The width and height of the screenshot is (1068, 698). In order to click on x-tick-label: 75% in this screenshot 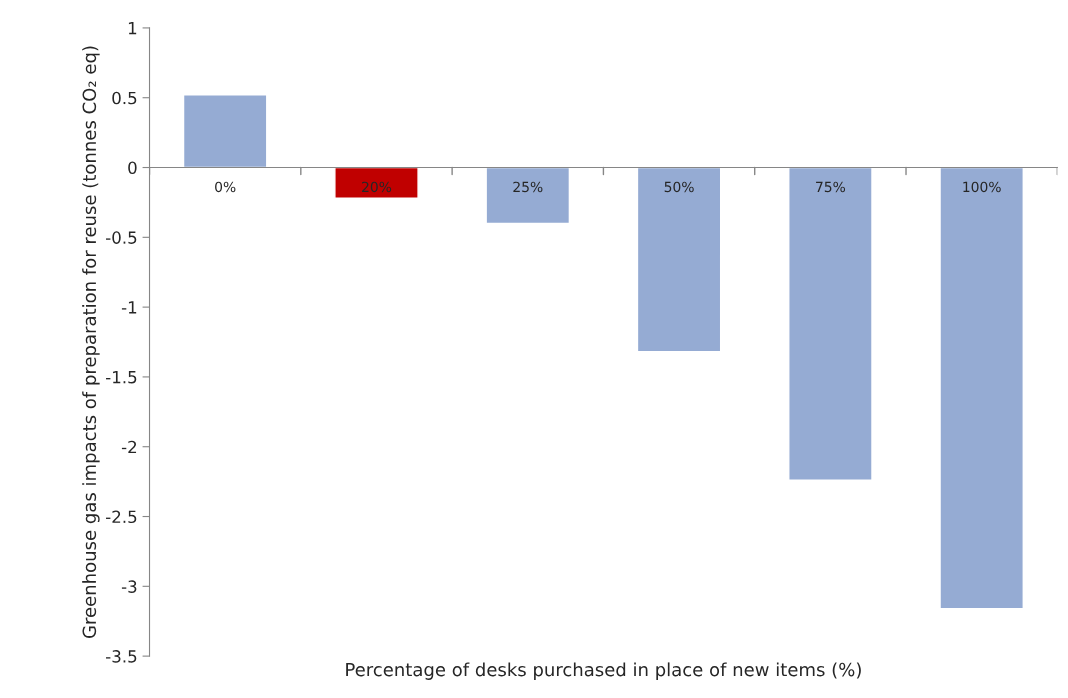, I will do `click(831, 187)`.